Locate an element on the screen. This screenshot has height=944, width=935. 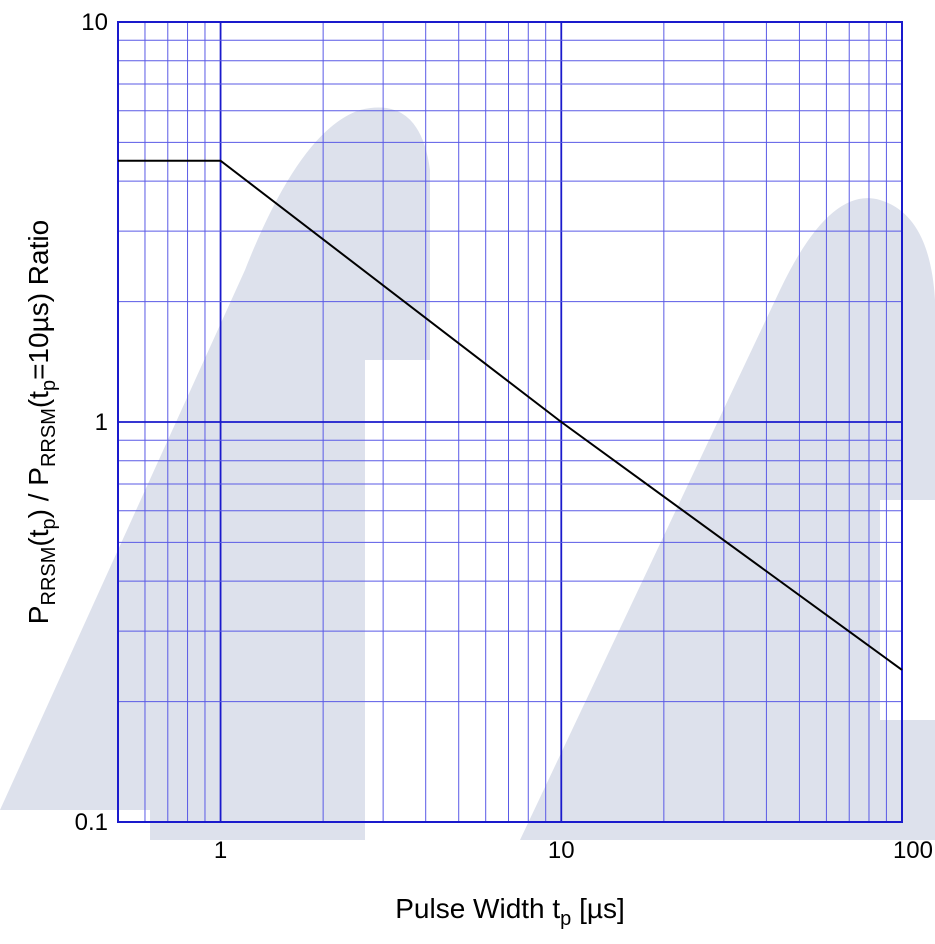
x-tick-labels: 1 10 100 is located at coordinates (573, 850).